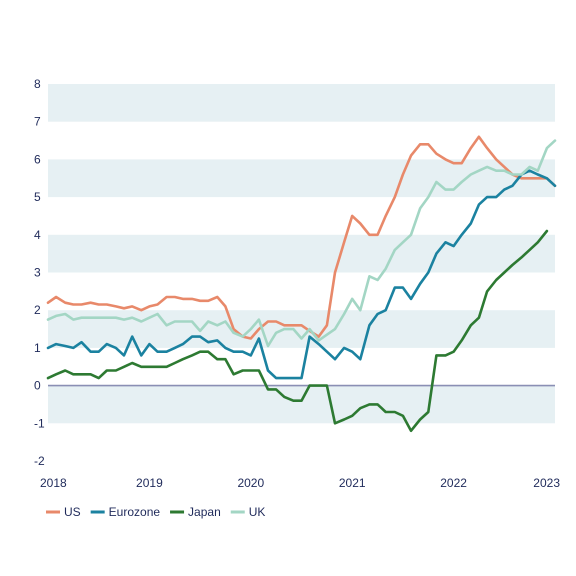 The image size is (576, 576). What do you see at coordinates (72, 512) in the screenshot?
I see `legend-label-us: US` at bounding box center [72, 512].